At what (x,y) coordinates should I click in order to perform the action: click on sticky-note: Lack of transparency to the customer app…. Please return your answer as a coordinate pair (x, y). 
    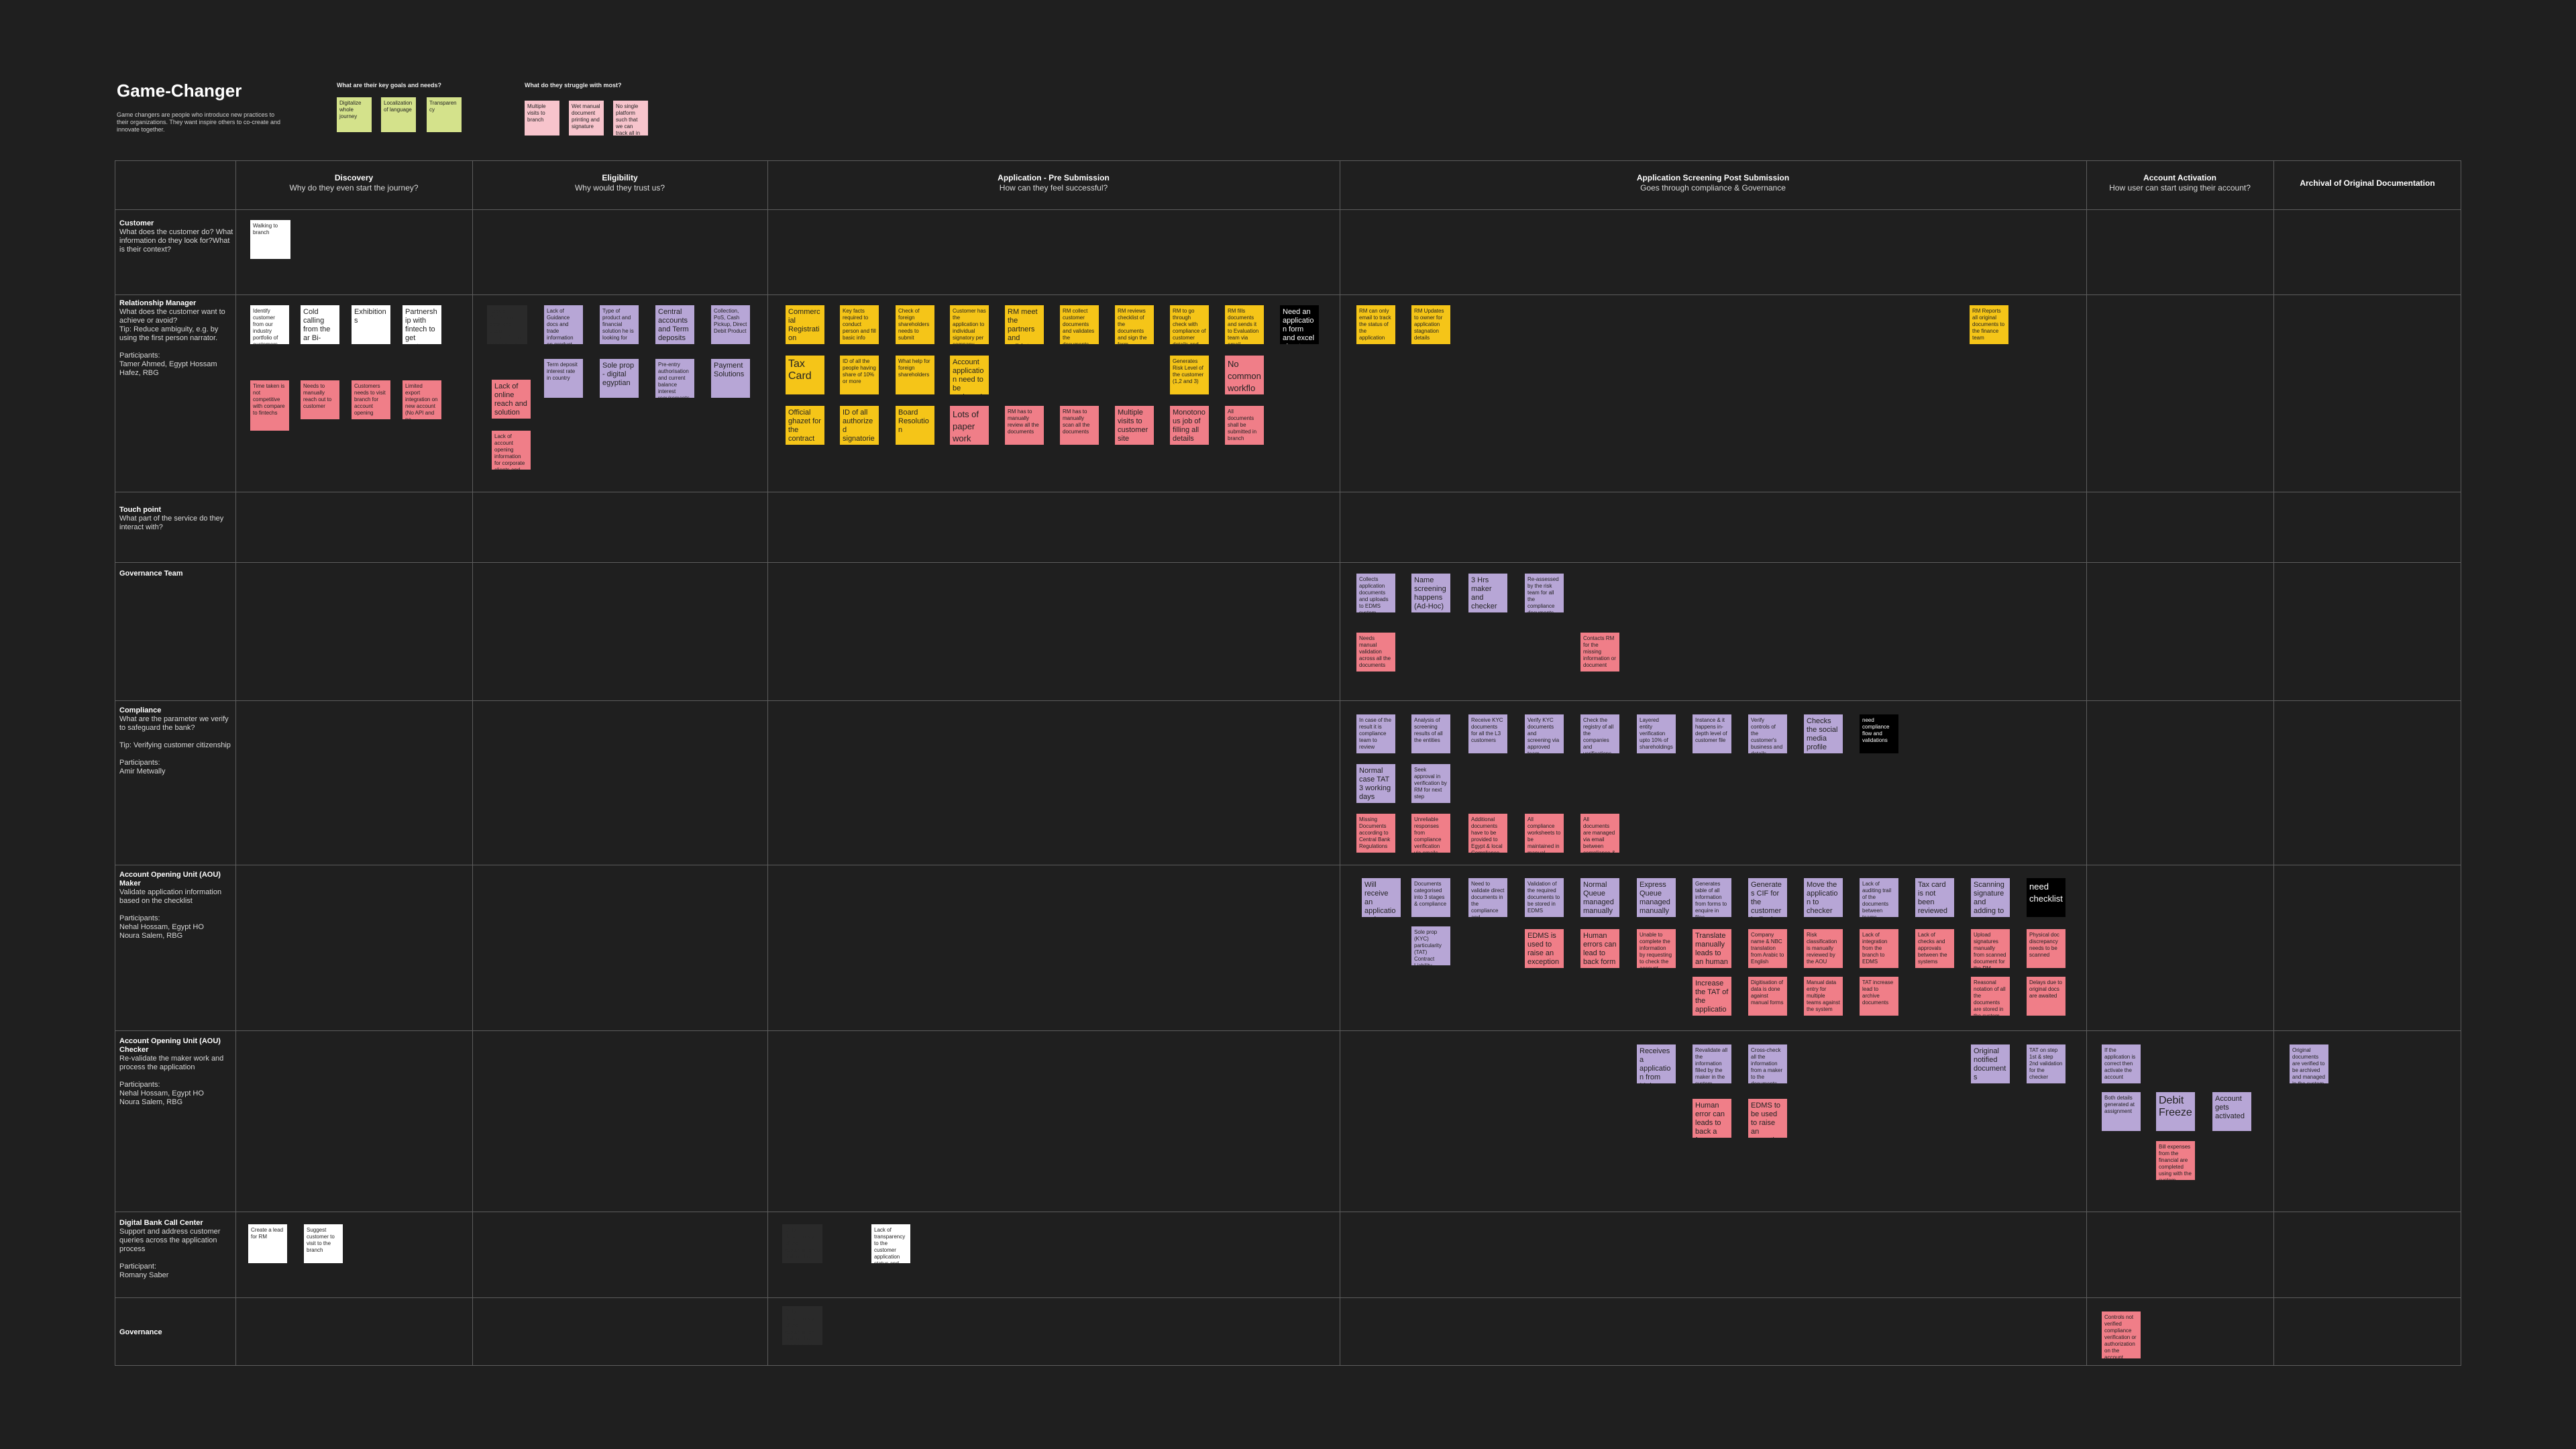
    Looking at the image, I should click on (890, 1243).